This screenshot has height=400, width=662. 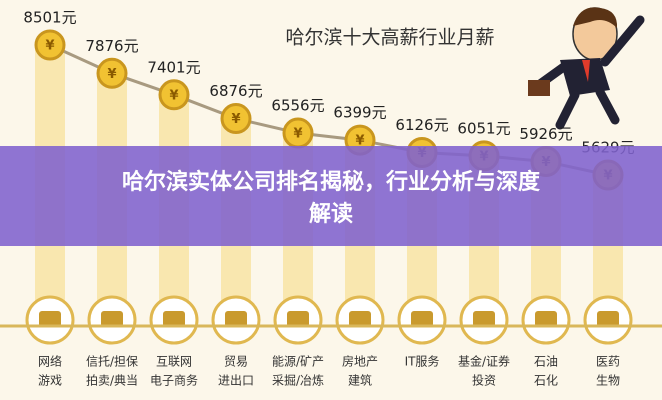 I want to click on x-tick-label: 医药, so click(x=608, y=362).